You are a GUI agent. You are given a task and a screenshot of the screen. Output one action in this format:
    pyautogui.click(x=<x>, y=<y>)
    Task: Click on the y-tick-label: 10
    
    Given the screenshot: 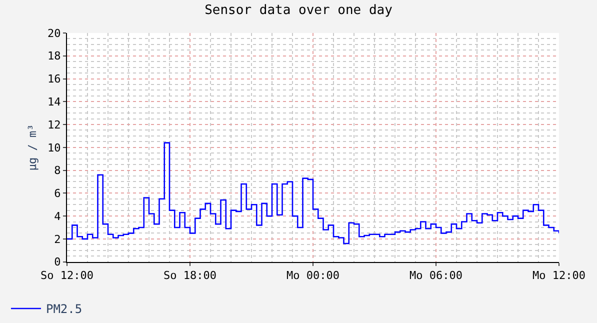 What is the action you would take?
    pyautogui.click(x=54, y=147)
    